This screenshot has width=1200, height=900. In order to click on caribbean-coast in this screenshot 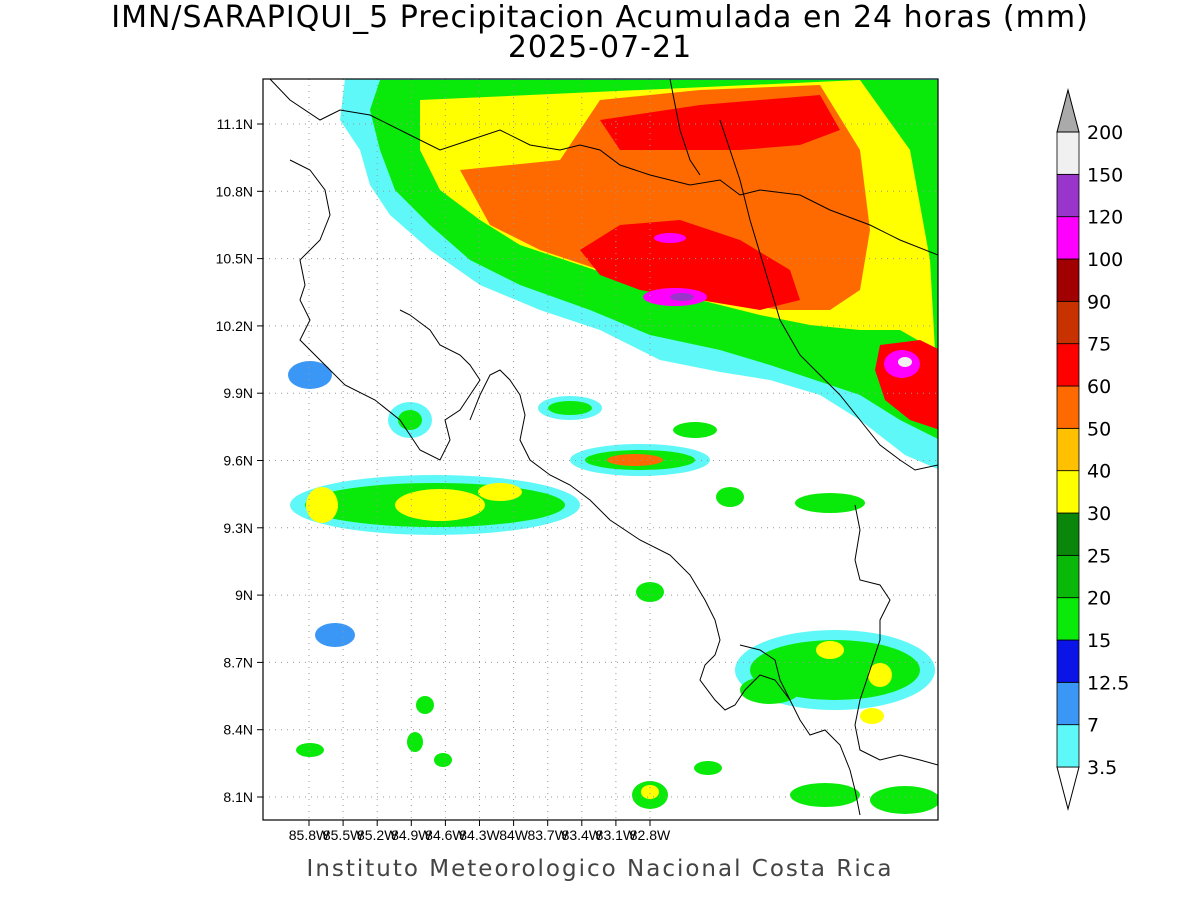, I will do `click(828, 295)`.